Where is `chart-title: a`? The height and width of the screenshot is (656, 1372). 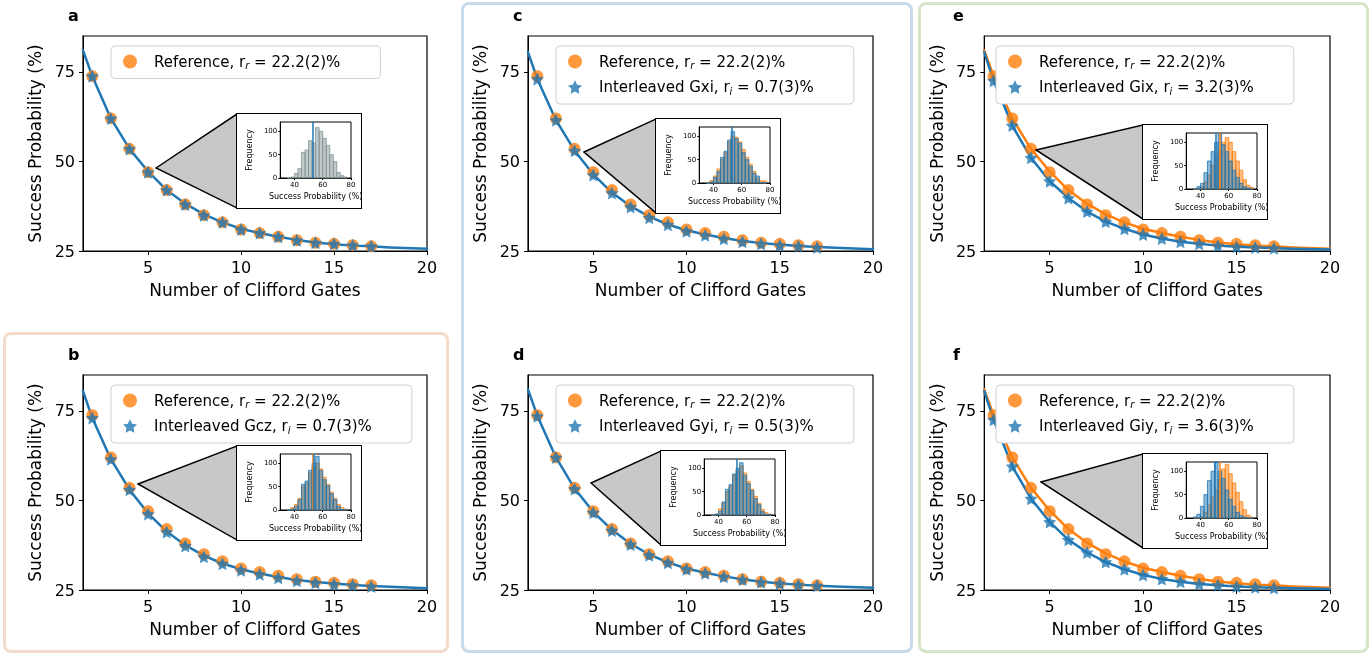
chart-title: a is located at coordinates (73, 15).